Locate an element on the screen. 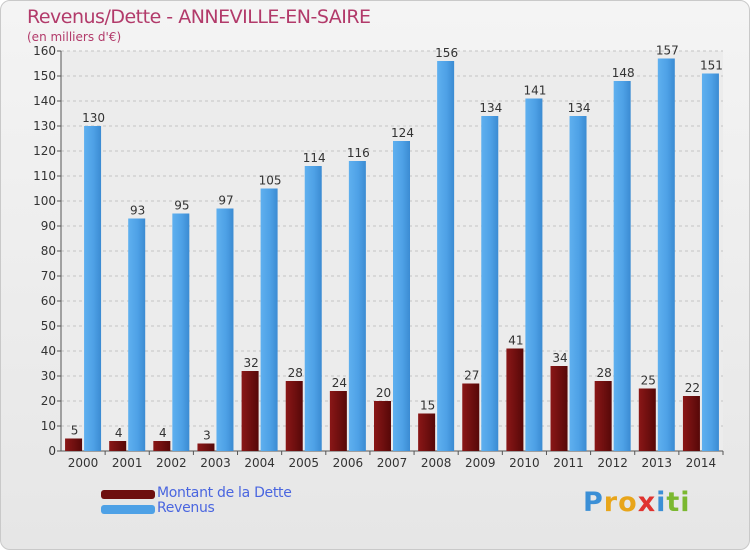  chart-subtitle: (en milliers d'€) is located at coordinates (74, 37).